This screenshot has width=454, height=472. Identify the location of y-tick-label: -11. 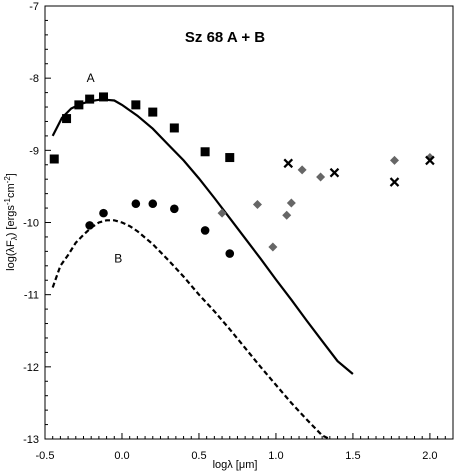
(31, 296).